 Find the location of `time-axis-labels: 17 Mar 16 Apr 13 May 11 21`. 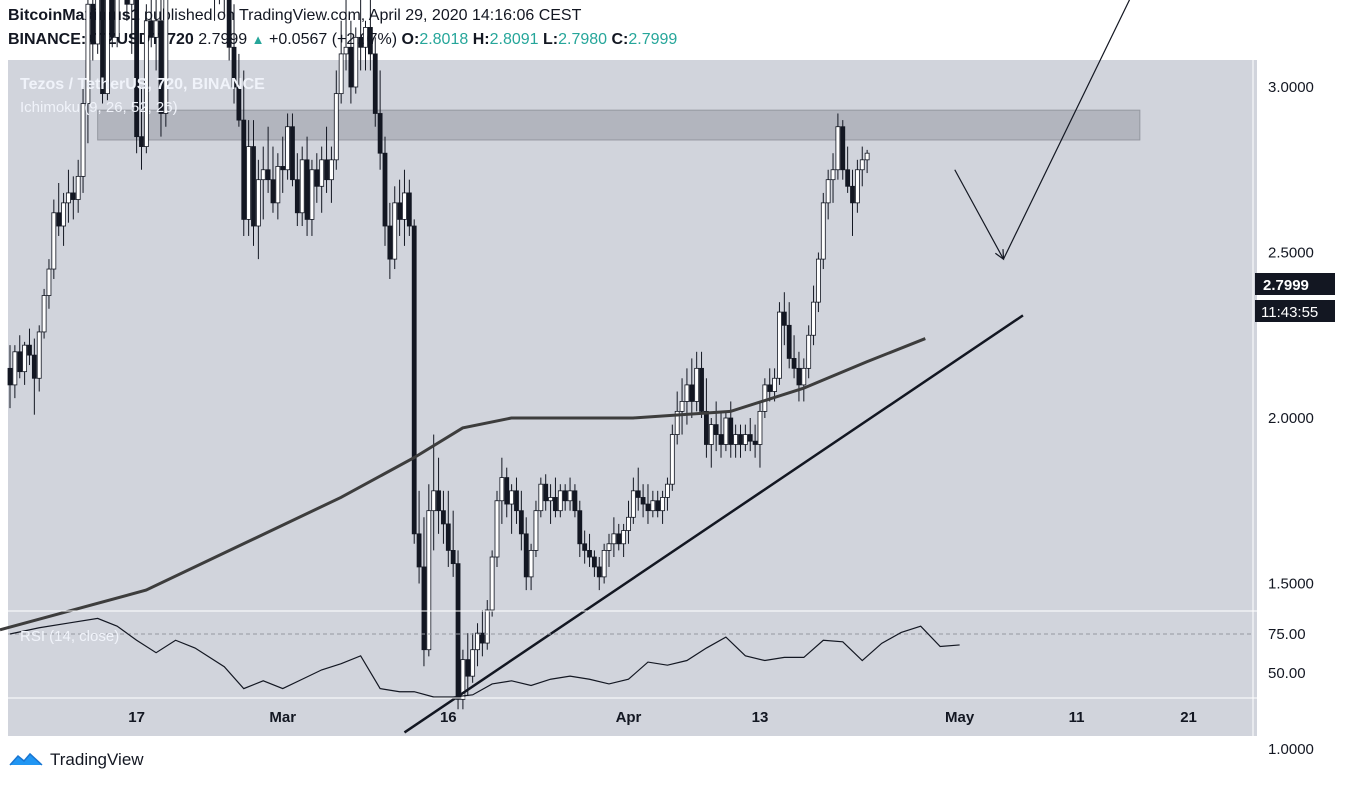

time-axis-labels: 17 Mar 16 Apr 13 May 11 21 is located at coordinates (662, 717).